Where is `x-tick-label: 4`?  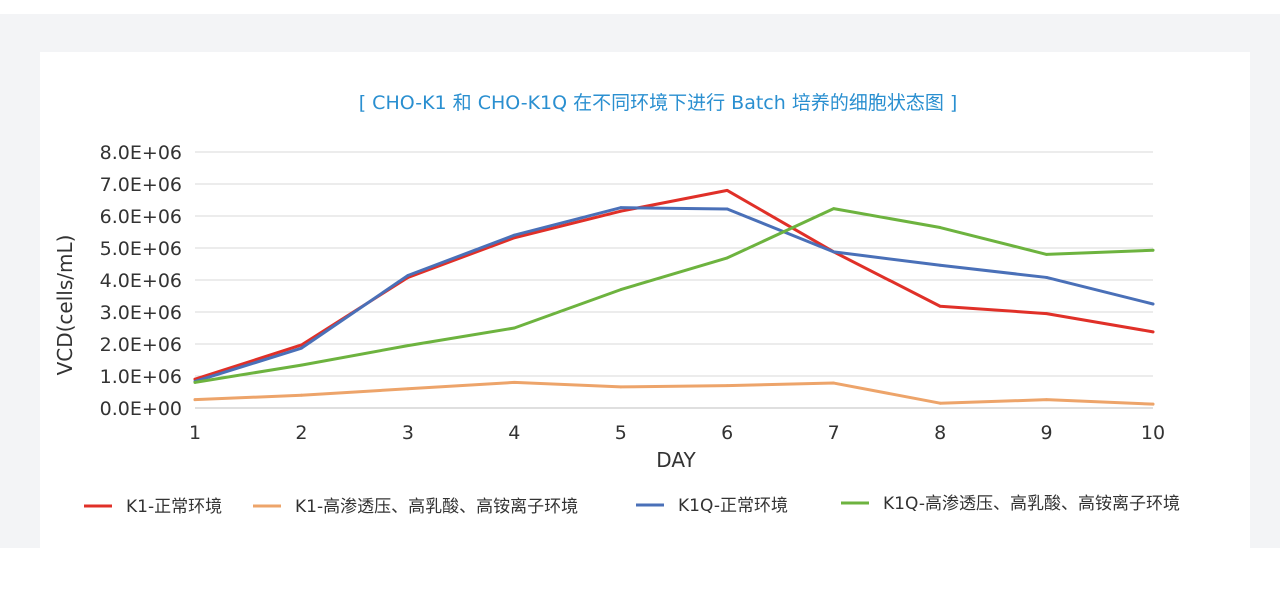
x-tick-label: 4 is located at coordinates (514, 433).